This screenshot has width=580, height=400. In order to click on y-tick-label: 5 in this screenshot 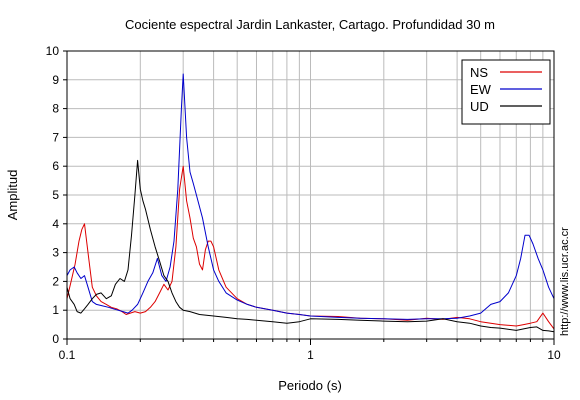, I will do `click(55, 195)`.